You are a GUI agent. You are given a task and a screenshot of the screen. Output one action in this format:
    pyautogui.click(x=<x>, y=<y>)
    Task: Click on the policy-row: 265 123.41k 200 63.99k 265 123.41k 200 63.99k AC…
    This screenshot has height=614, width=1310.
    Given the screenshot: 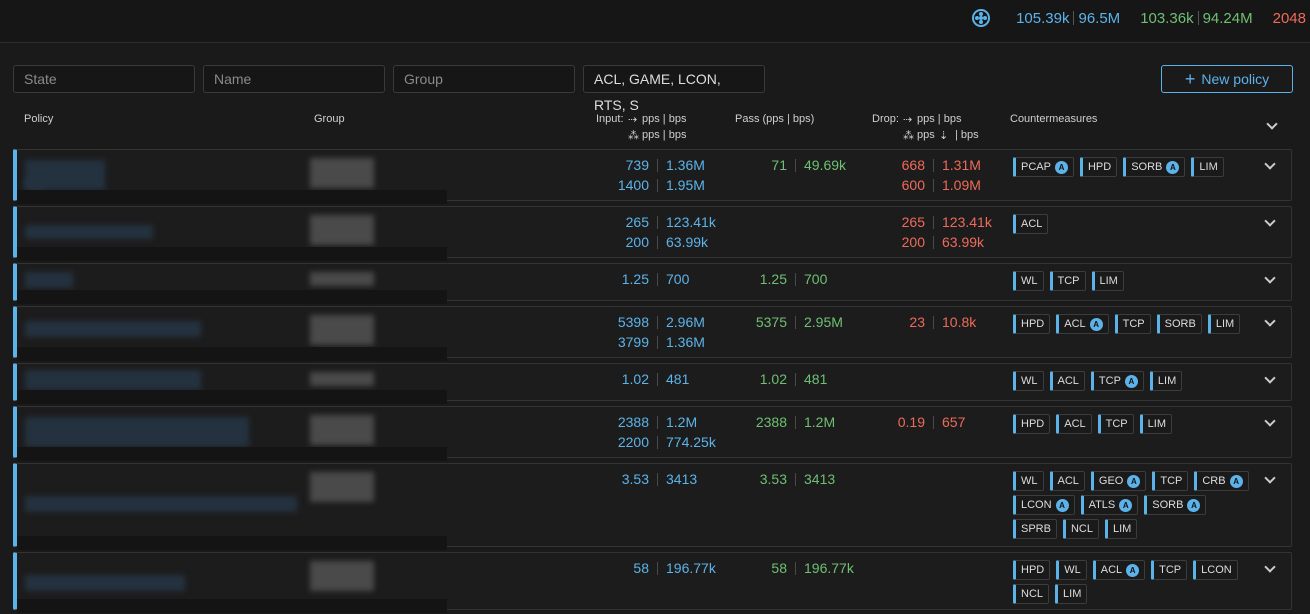 What is the action you would take?
    pyautogui.click(x=652, y=233)
    